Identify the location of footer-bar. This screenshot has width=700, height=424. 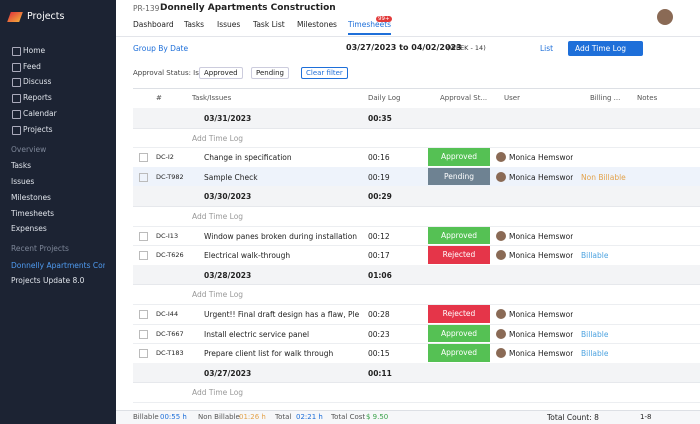
(408, 417).